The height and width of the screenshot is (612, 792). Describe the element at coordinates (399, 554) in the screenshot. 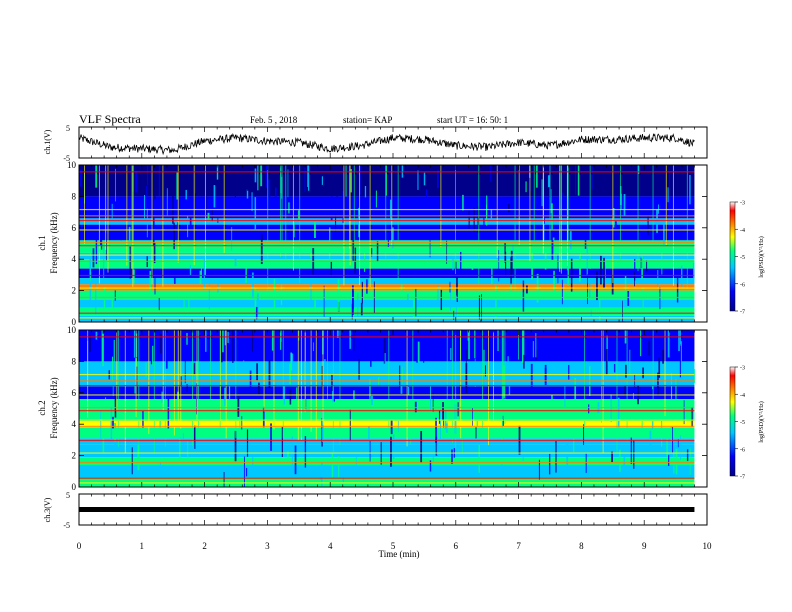

I see `time-axis-label: Time (min)` at that location.